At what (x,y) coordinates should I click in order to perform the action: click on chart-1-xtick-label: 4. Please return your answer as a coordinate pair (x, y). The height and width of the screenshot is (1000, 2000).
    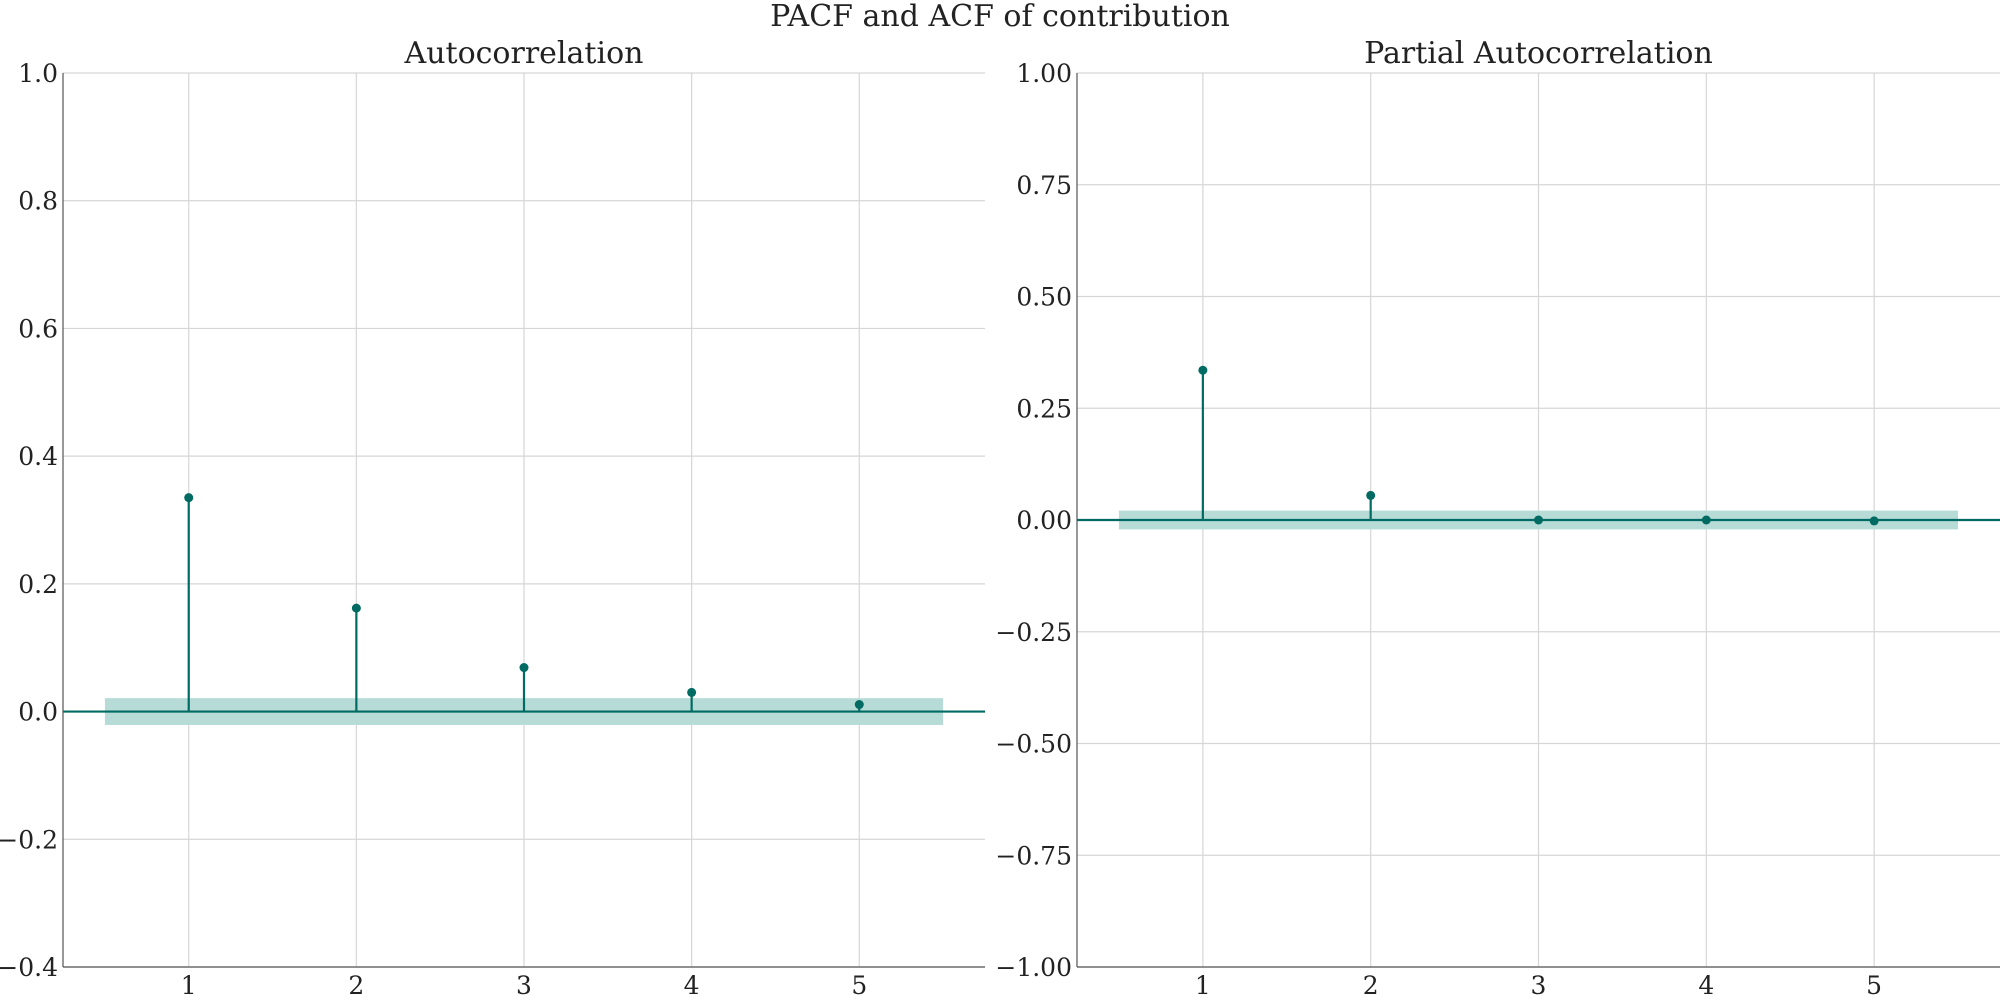
    Looking at the image, I should click on (1706, 985).